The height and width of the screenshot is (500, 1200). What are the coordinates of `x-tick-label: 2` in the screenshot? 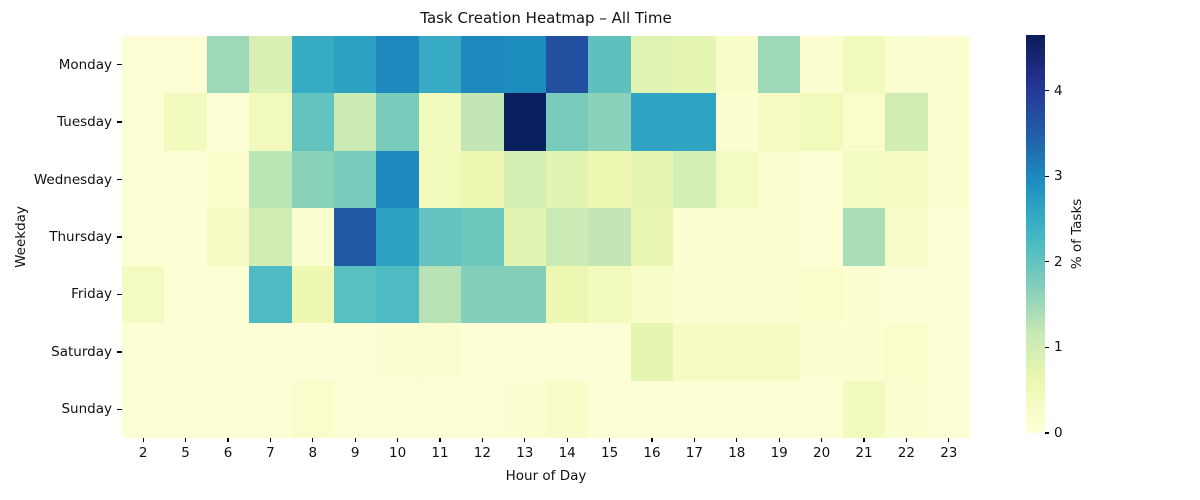 It's located at (143, 453).